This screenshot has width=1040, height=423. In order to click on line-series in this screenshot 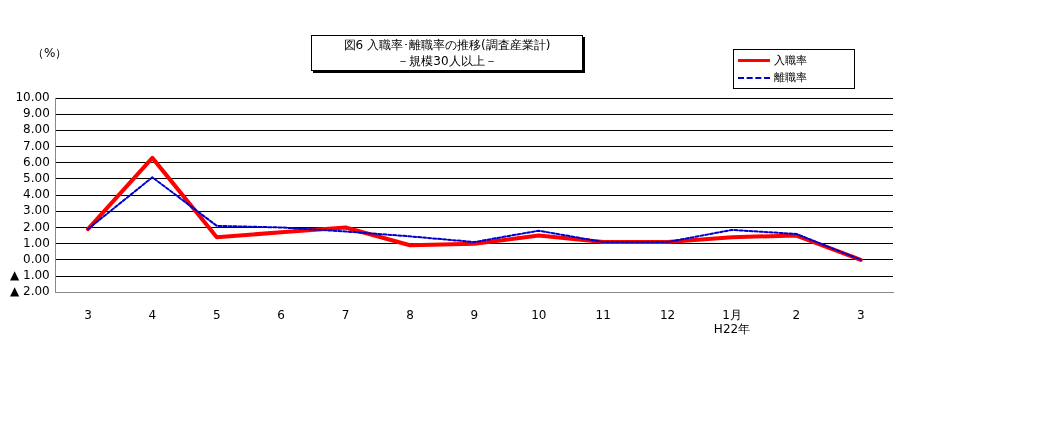, I will do `click(474, 218)`.